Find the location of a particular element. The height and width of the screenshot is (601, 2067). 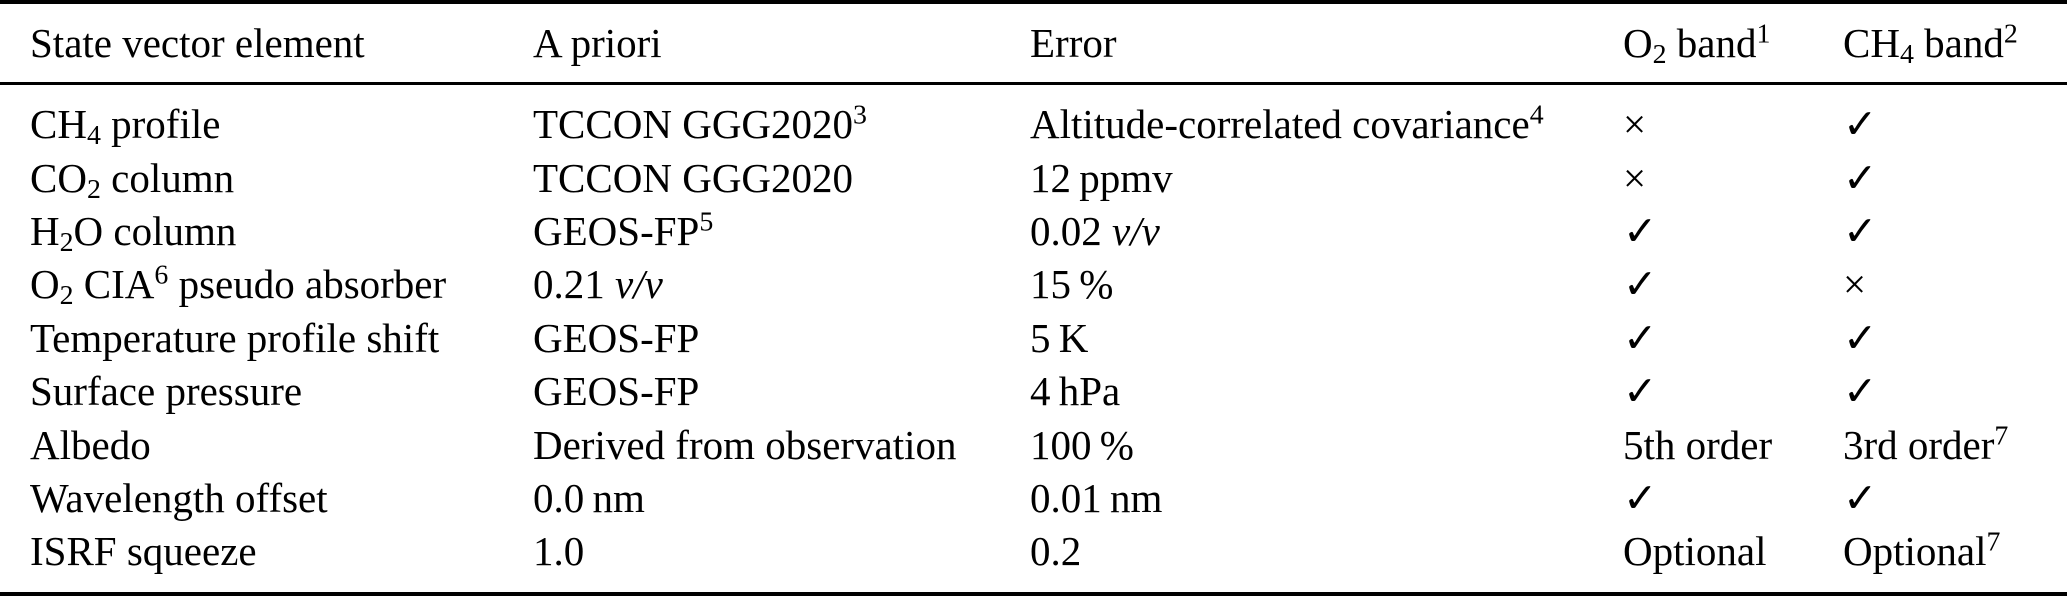

table-top-rule is located at coordinates (1033, 2).